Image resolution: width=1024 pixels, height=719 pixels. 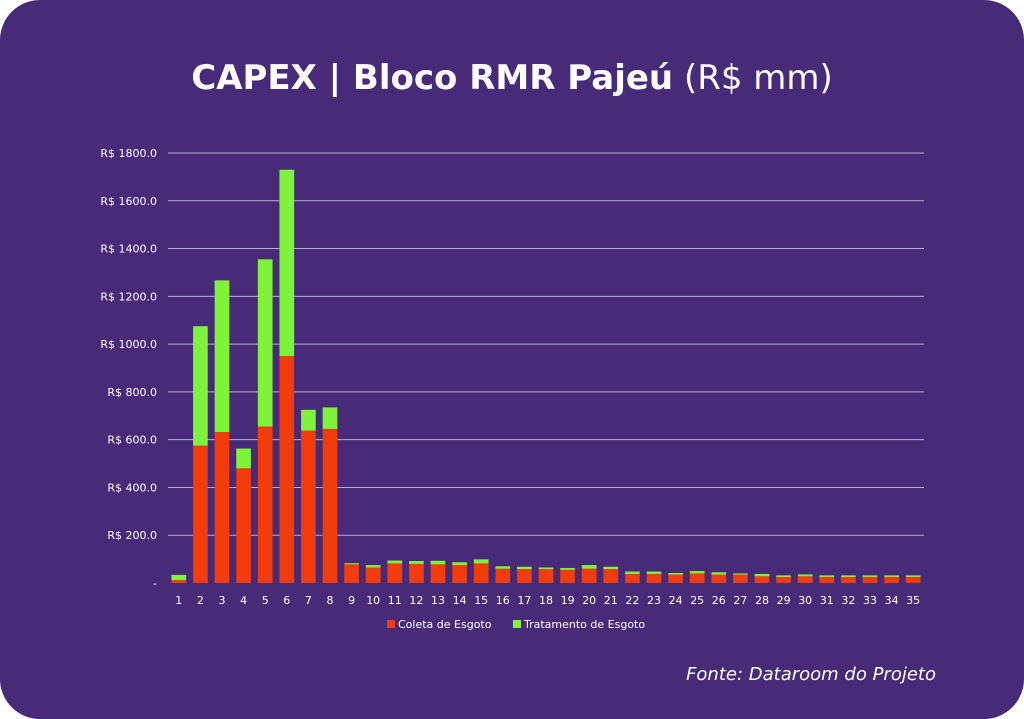 I want to click on x-tick-label: 15, so click(x=481, y=600).